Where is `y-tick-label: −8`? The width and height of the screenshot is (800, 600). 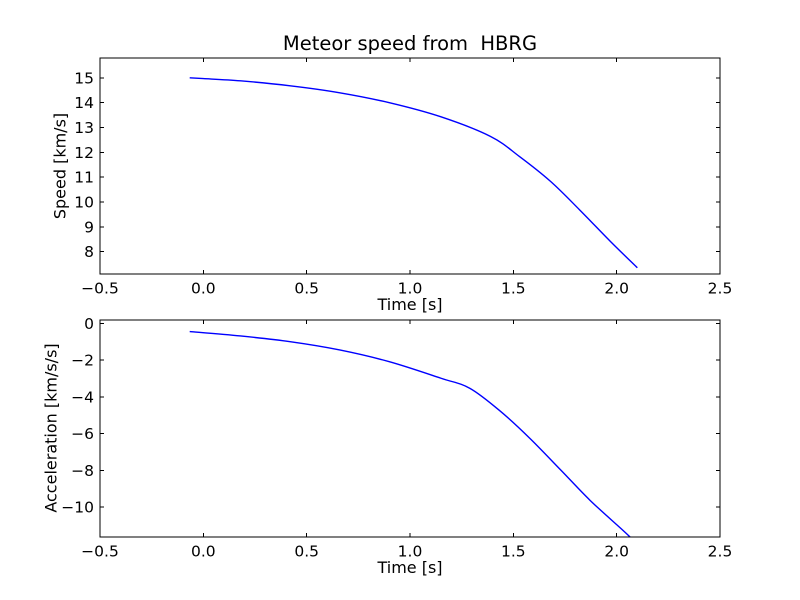
y-tick-label: −8 is located at coordinates (82, 471).